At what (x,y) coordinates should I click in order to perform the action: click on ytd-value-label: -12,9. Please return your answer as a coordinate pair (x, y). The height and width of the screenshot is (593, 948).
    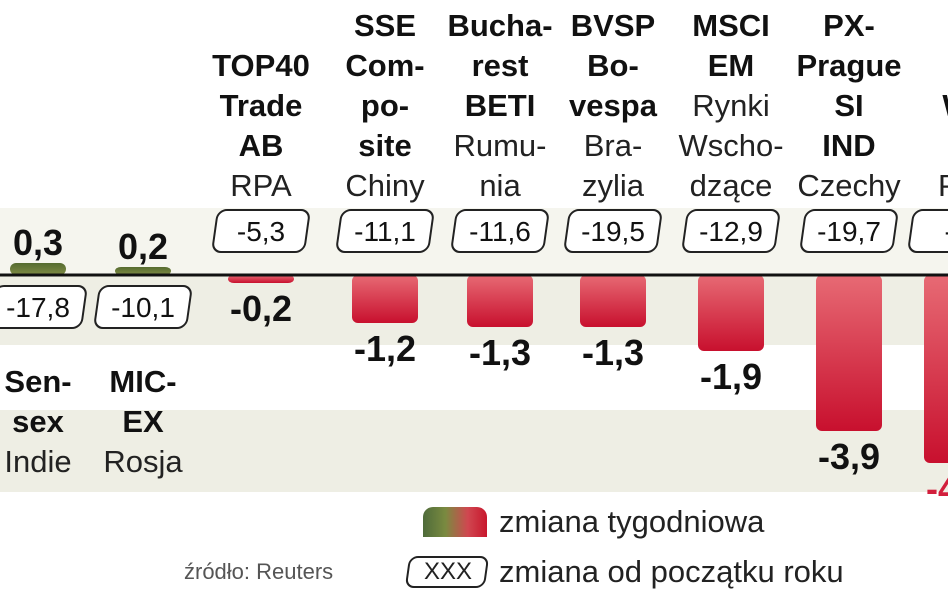
    Looking at the image, I should click on (731, 231).